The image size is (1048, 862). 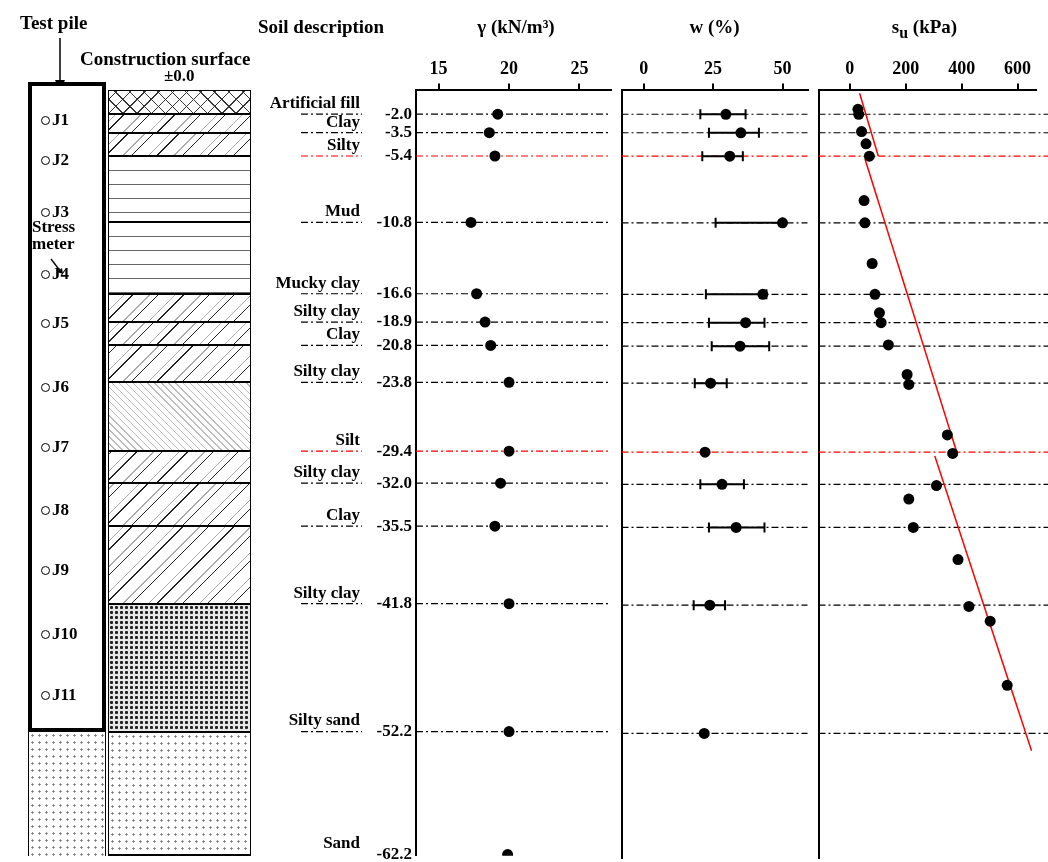 I want to click on text: J11, so click(x=64, y=695).